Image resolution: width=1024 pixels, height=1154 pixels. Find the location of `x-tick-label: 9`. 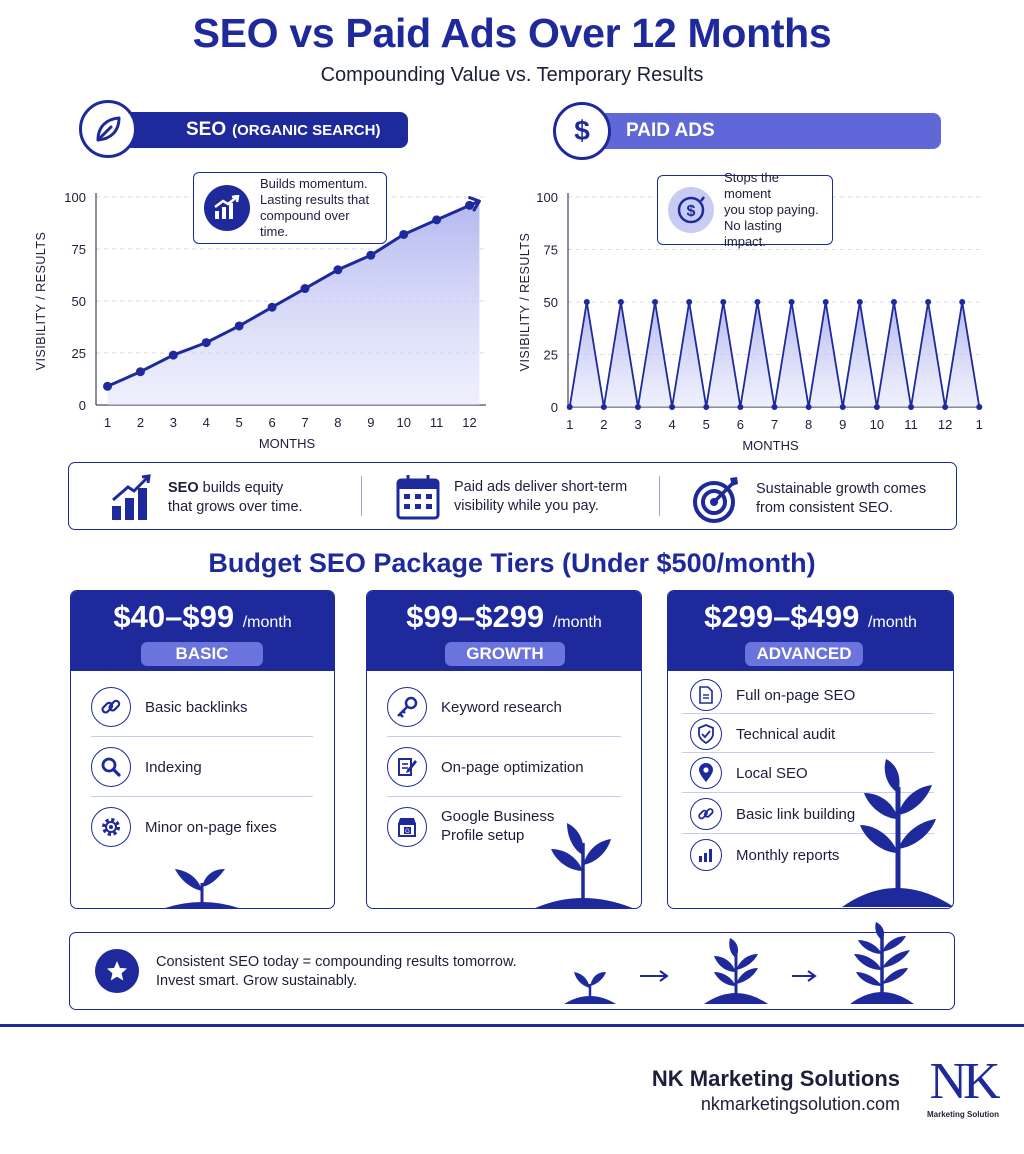

x-tick-label: 9 is located at coordinates (842, 424).